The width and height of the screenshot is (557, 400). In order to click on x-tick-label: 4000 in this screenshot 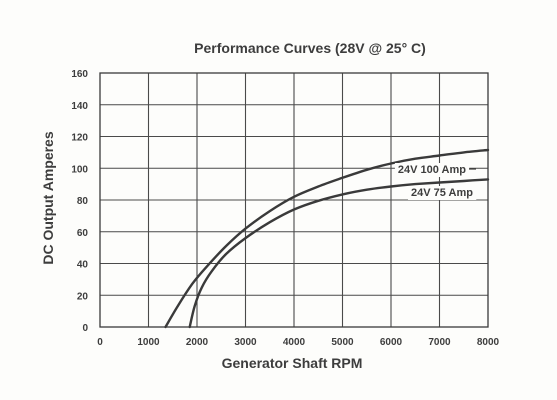, I will do `click(294, 342)`.